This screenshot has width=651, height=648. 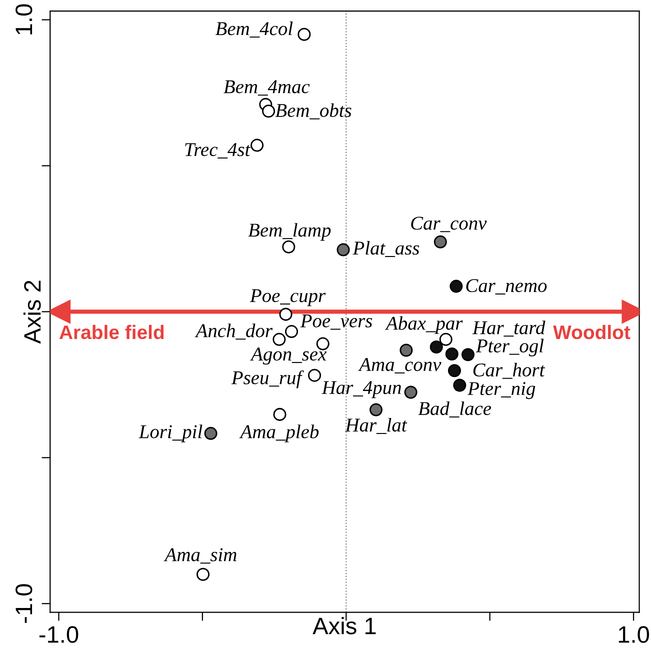 What do you see at coordinates (361, 389) in the screenshot?
I see `annotation: Har_4pun` at bounding box center [361, 389].